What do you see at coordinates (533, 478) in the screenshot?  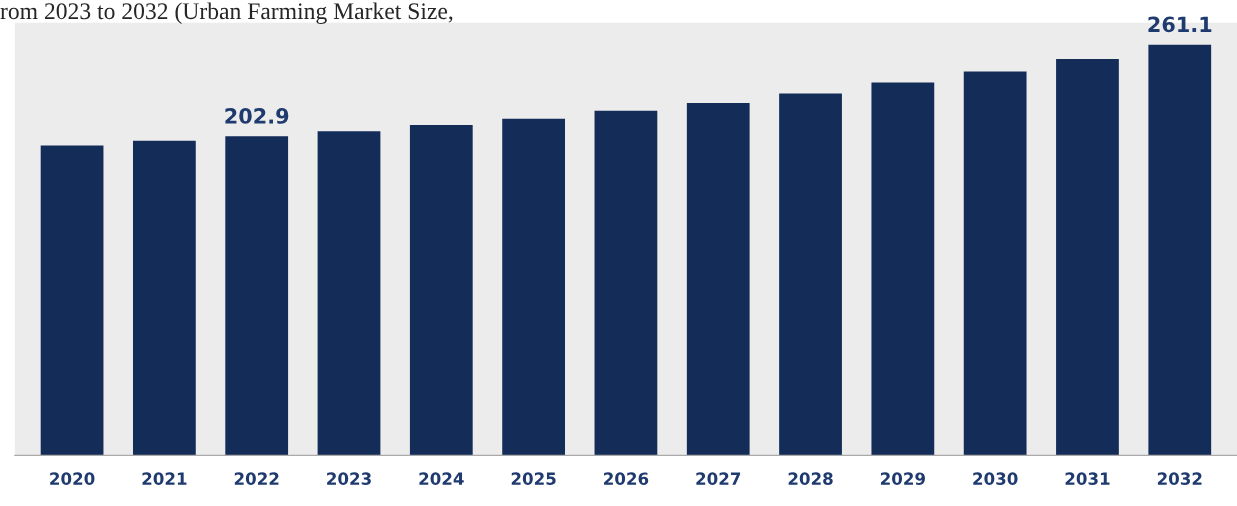 I see `x-tick-label: 2025` at bounding box center [533, 478].